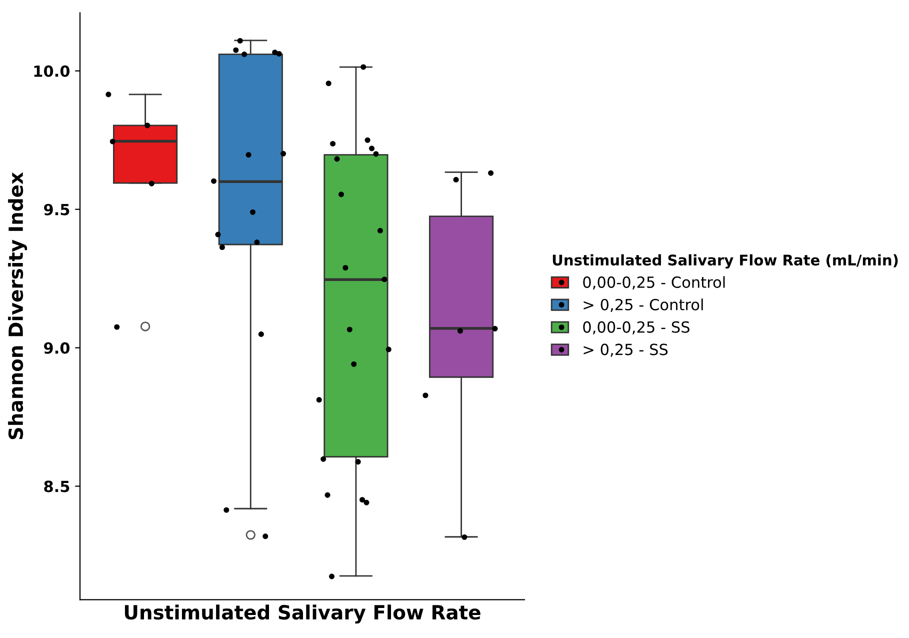 Image resolution: width=909 pixels, height=638 pixels. Describe the element at coordinates (725, 261) in the screenshot. I see `legend-title: Unstimulated Salivary Flow Rate (mL/min)` at that location.